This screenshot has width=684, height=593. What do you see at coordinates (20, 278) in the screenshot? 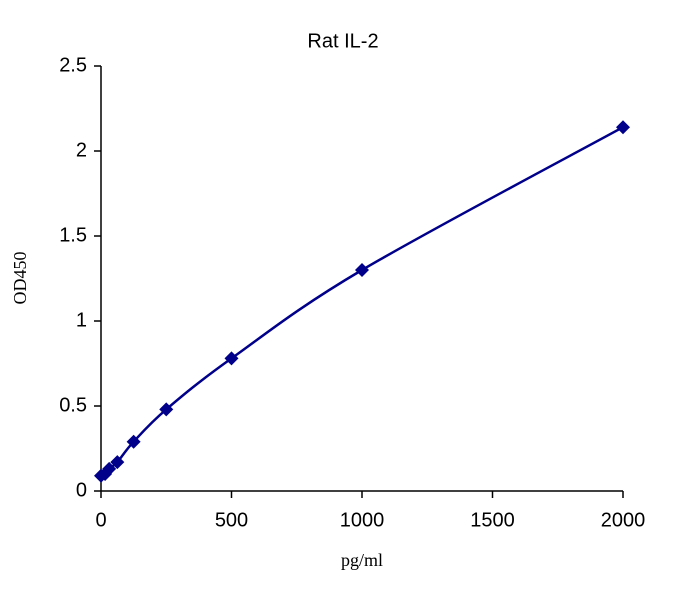
I see `y-axis-label: OD450` at bounding box center [20, 278].